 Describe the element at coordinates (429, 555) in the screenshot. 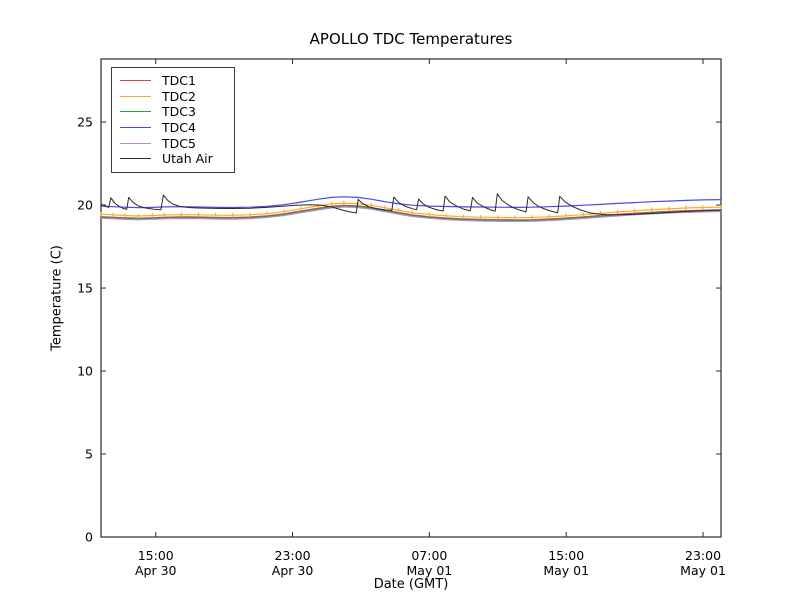

I see `x-tick-label-time: 07:00` at that location.